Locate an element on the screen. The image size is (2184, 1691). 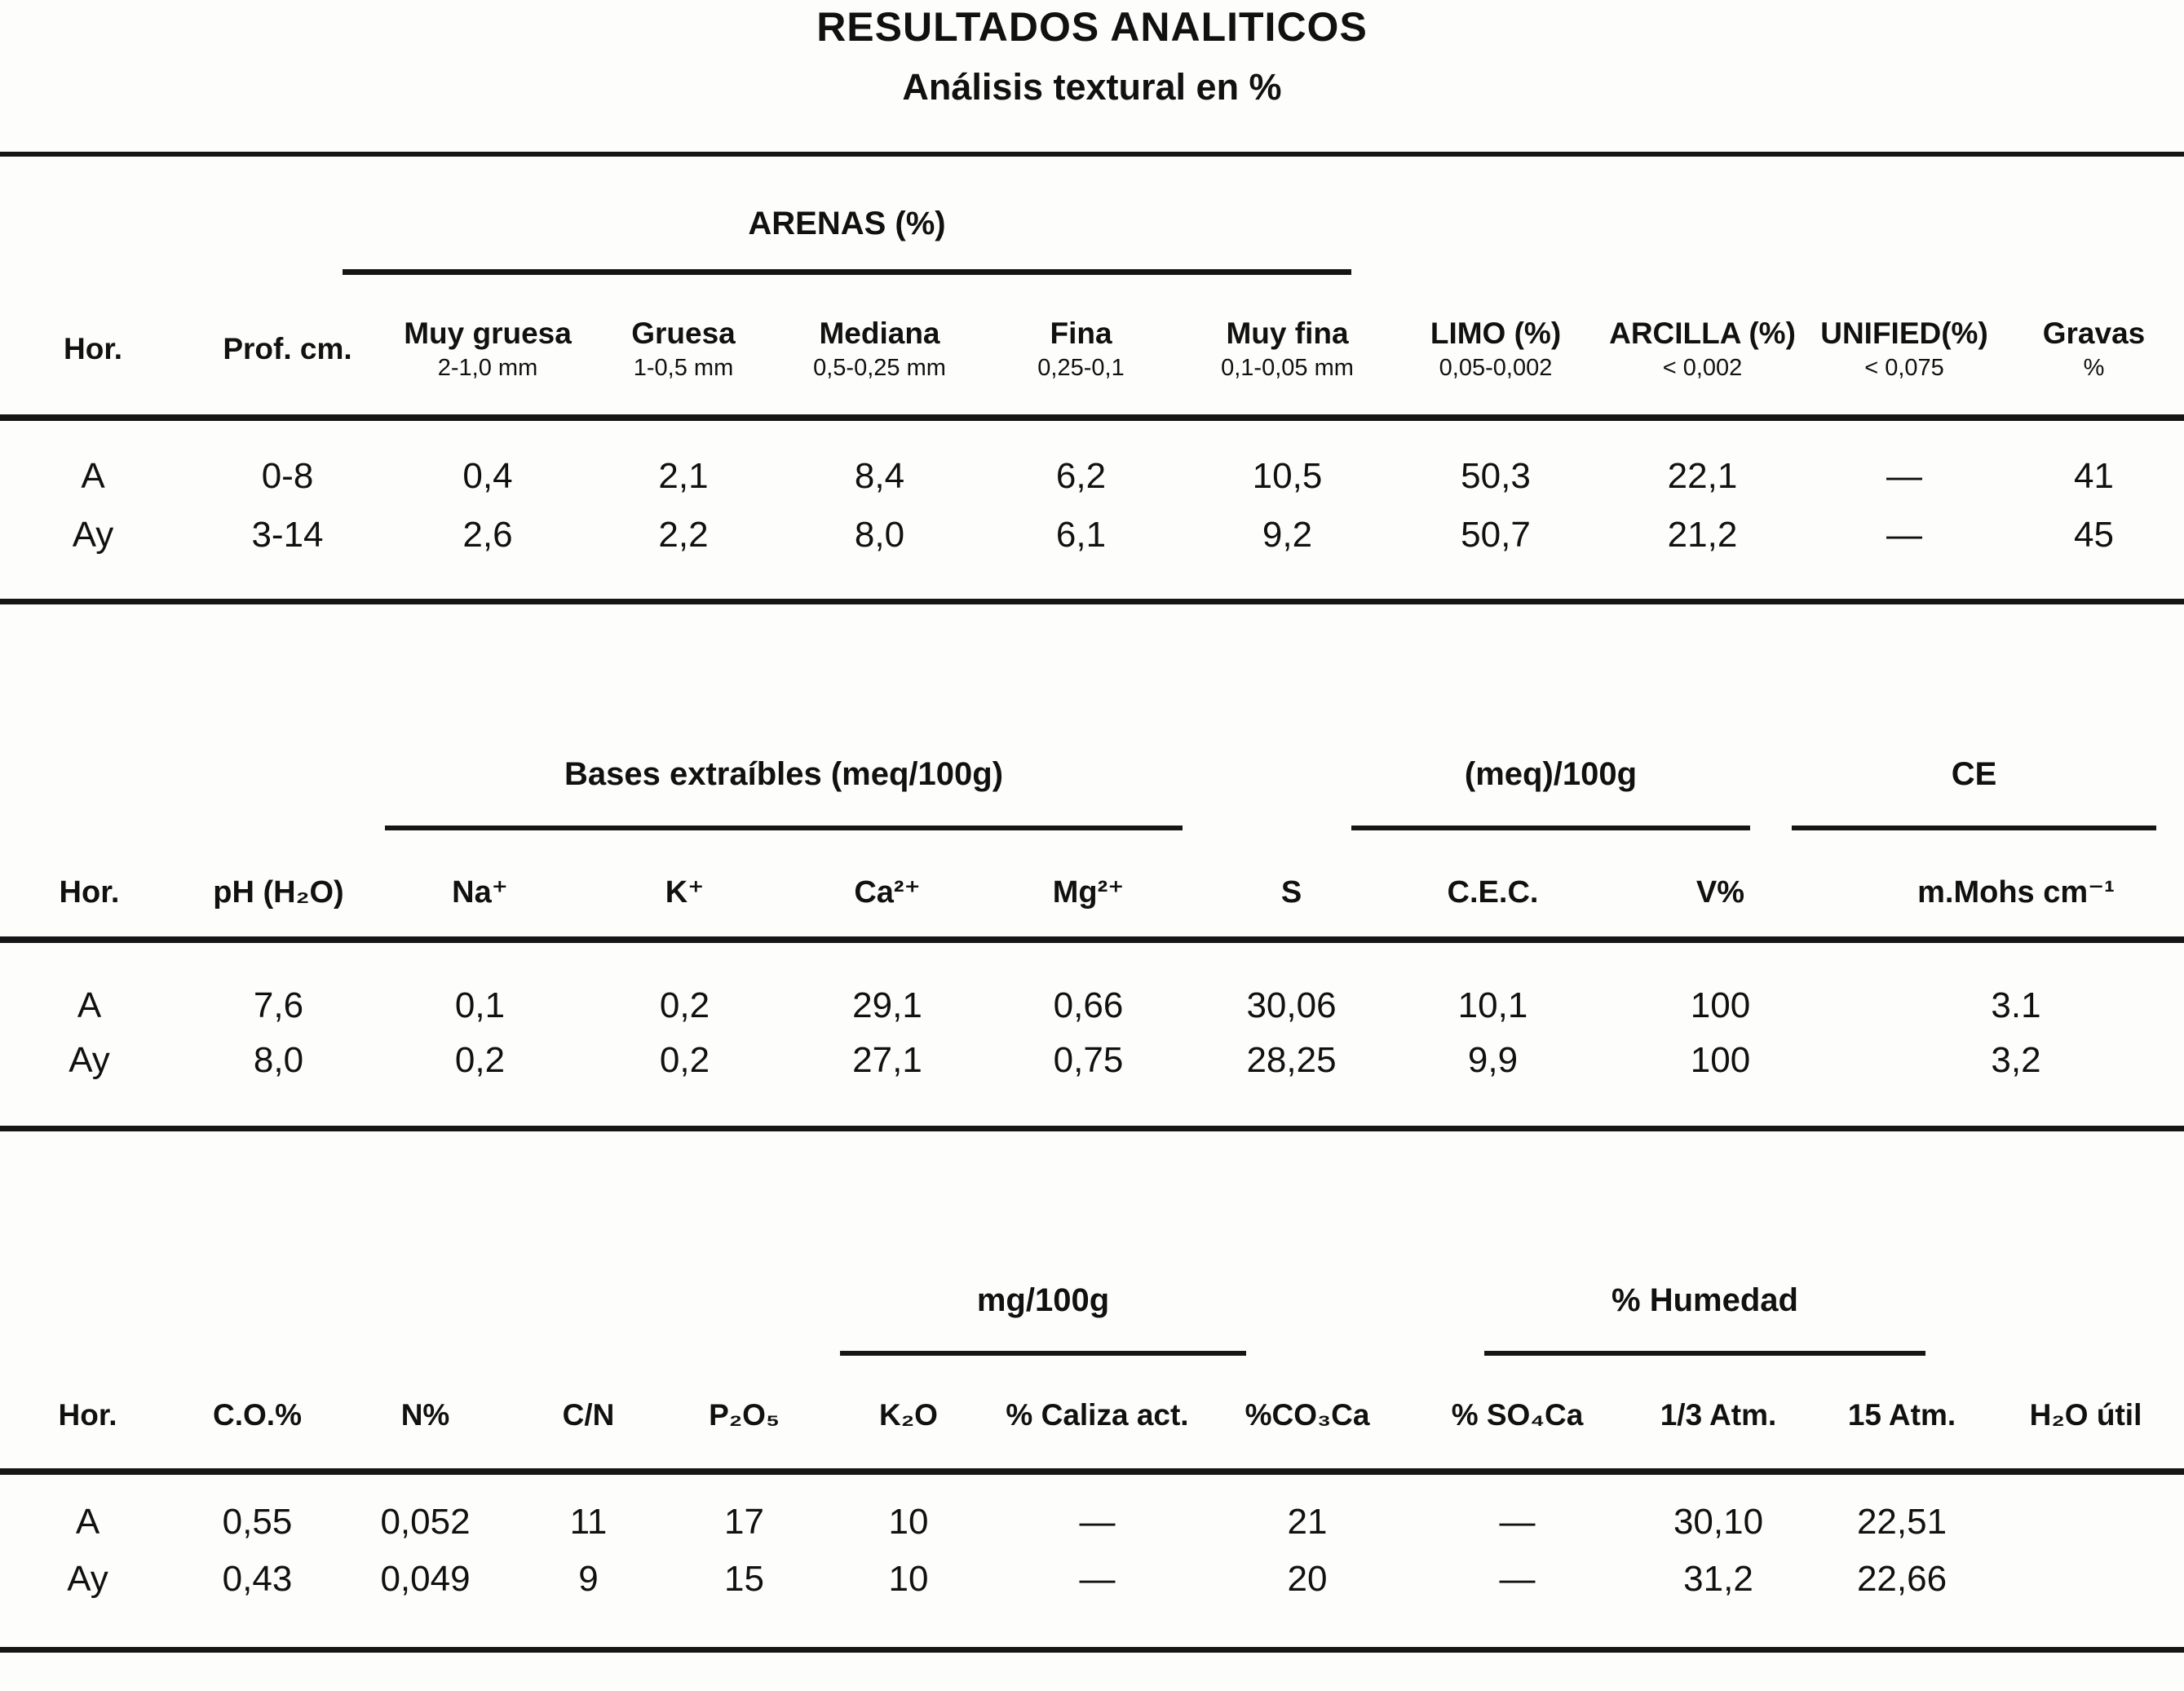
cell: 2,1 is located at coordinates (683, 476).